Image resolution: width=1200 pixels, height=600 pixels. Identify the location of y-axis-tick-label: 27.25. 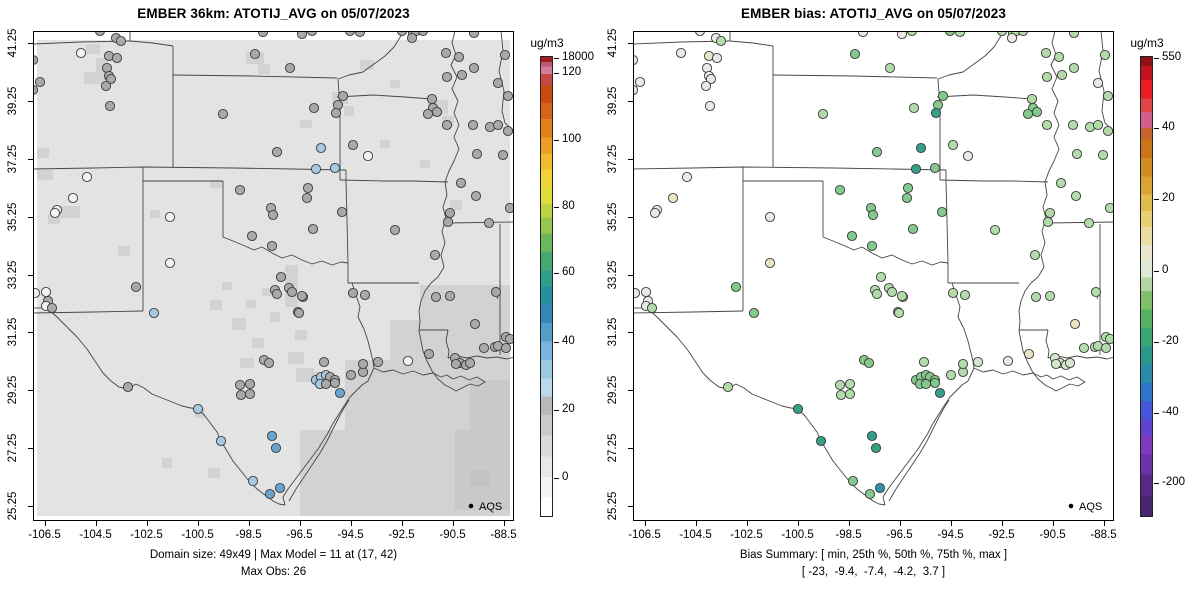
(13, 448).